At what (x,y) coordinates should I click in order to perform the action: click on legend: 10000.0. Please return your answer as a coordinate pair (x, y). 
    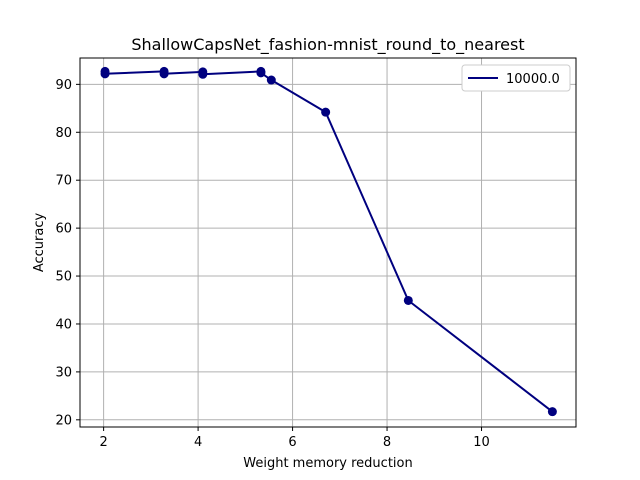
    Looking at the image, I should click on (516, 78).